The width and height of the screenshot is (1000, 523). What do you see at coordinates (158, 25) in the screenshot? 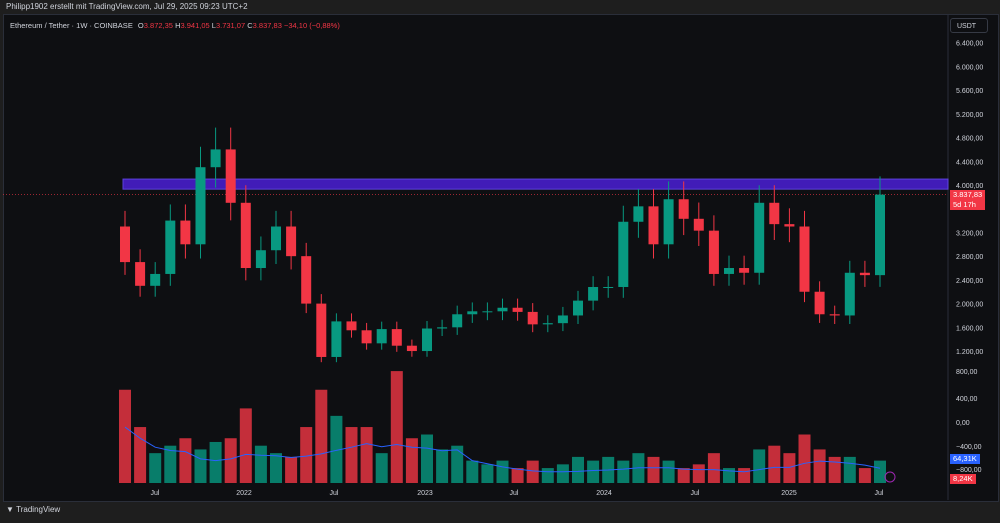
I see `open-value: 3.872,35` at bounding box center [158, 25].